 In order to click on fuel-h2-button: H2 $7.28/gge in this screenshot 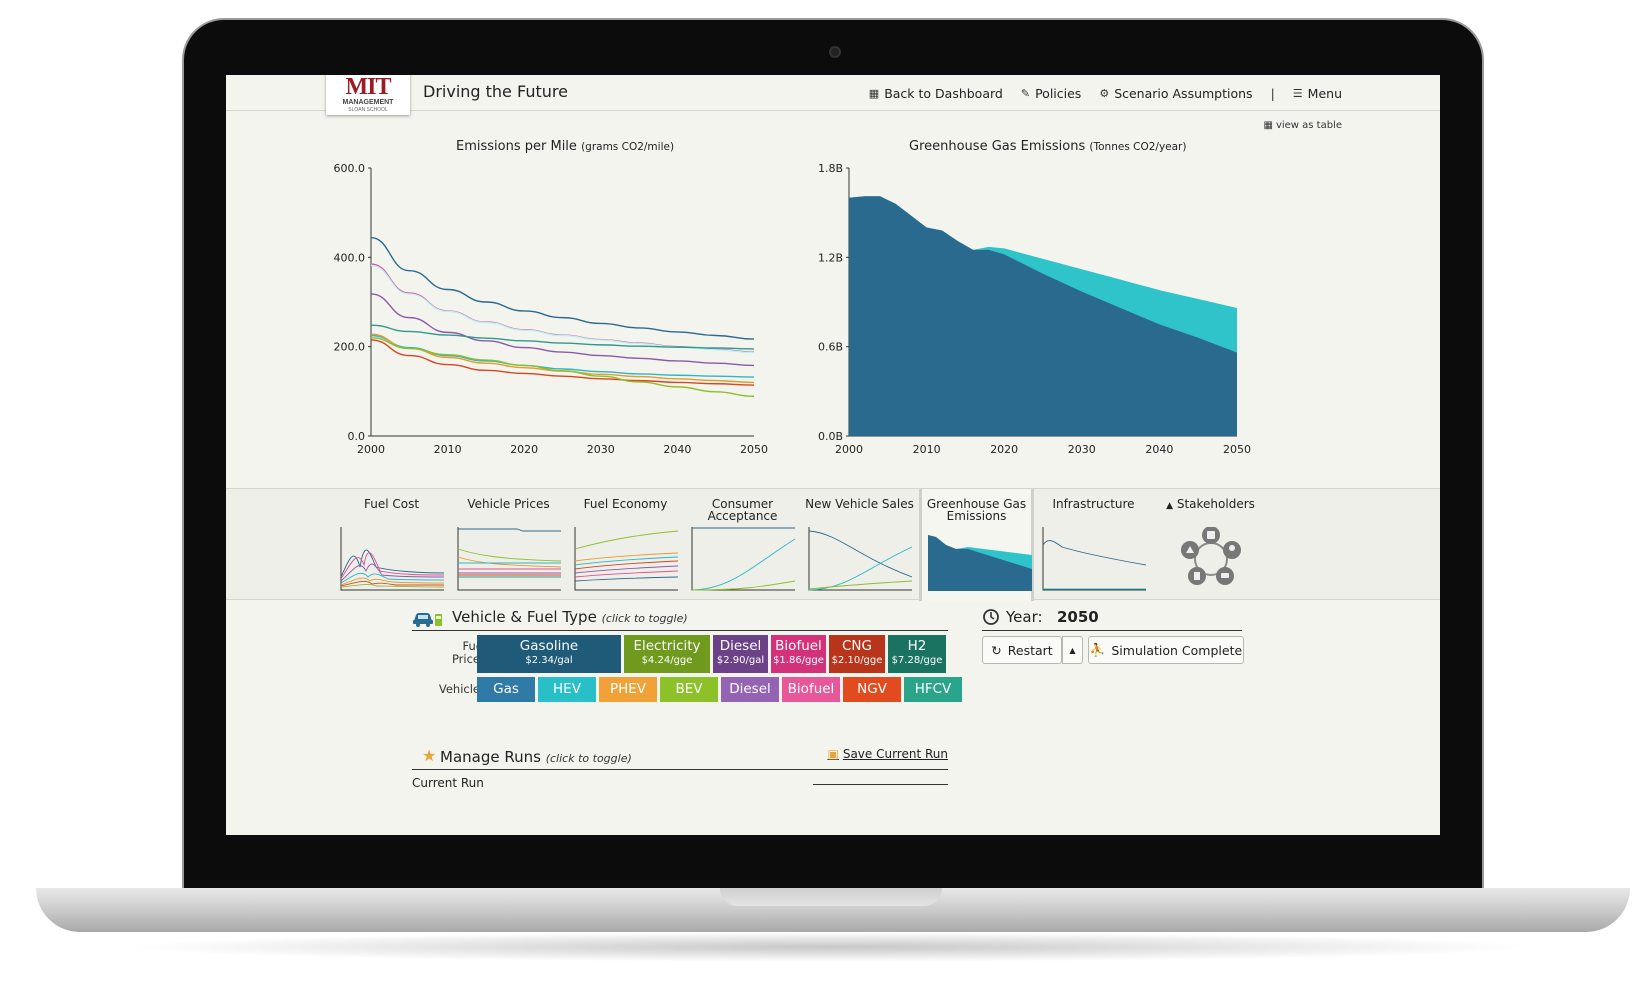, I will do `click(917, 654)`.